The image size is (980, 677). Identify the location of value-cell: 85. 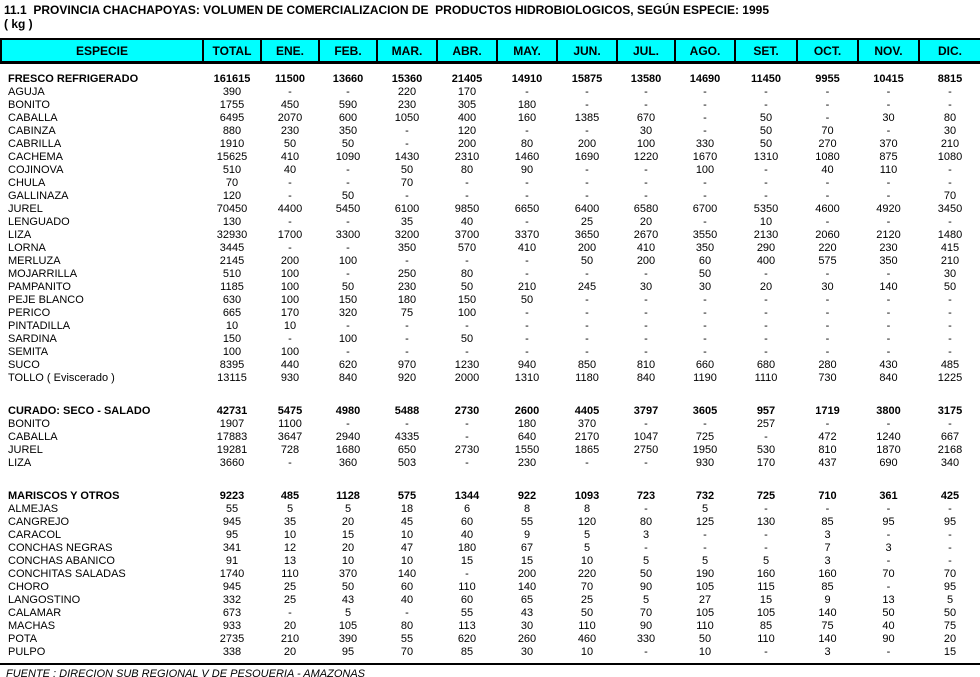
(467, 652).